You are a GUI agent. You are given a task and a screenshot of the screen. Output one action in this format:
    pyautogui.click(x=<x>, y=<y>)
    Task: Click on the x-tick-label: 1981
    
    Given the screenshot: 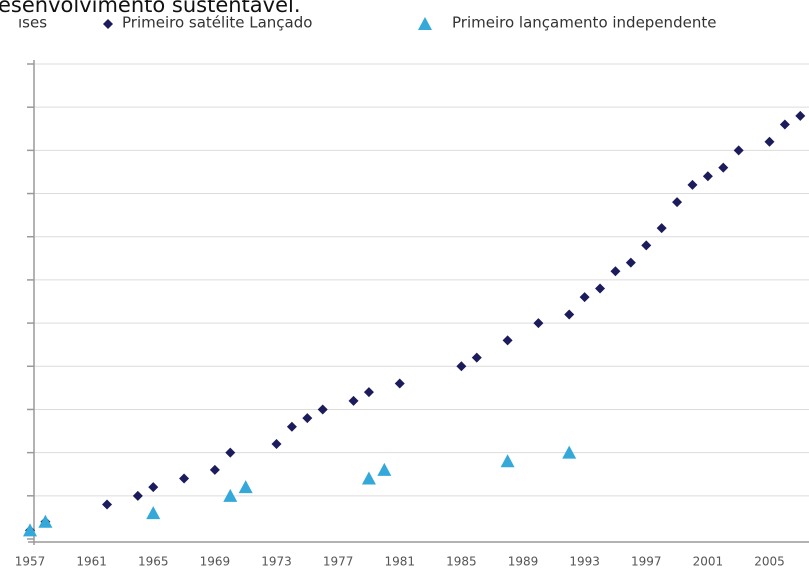 What is the action you would take?
    pyautogui.click(x=399, y=562)
    